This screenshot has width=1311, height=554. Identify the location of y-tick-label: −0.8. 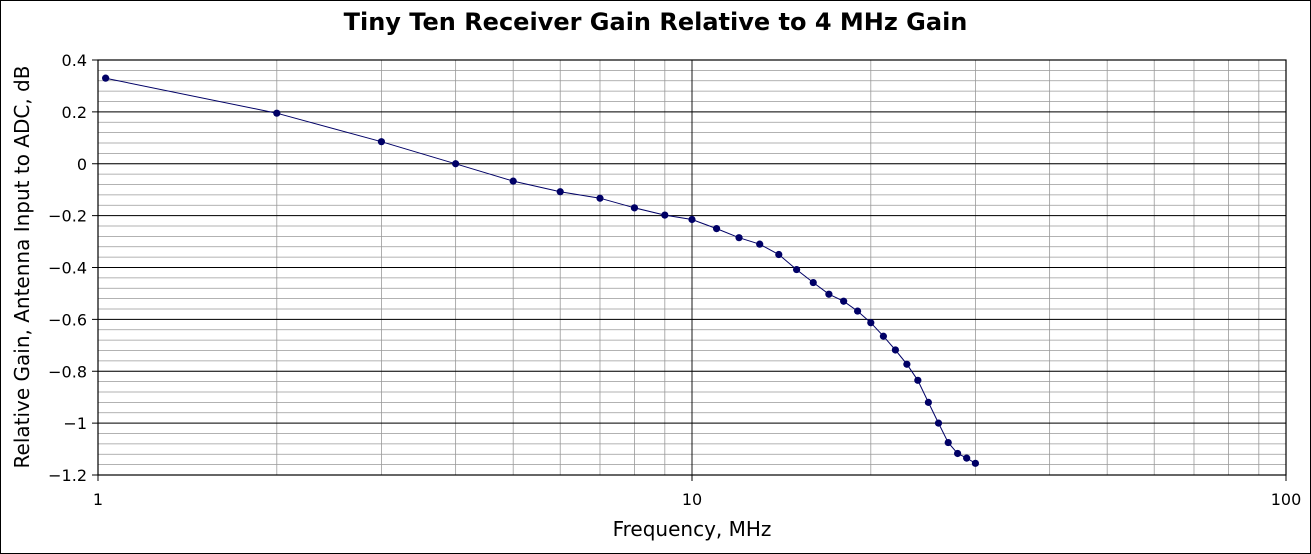
(67, 371).